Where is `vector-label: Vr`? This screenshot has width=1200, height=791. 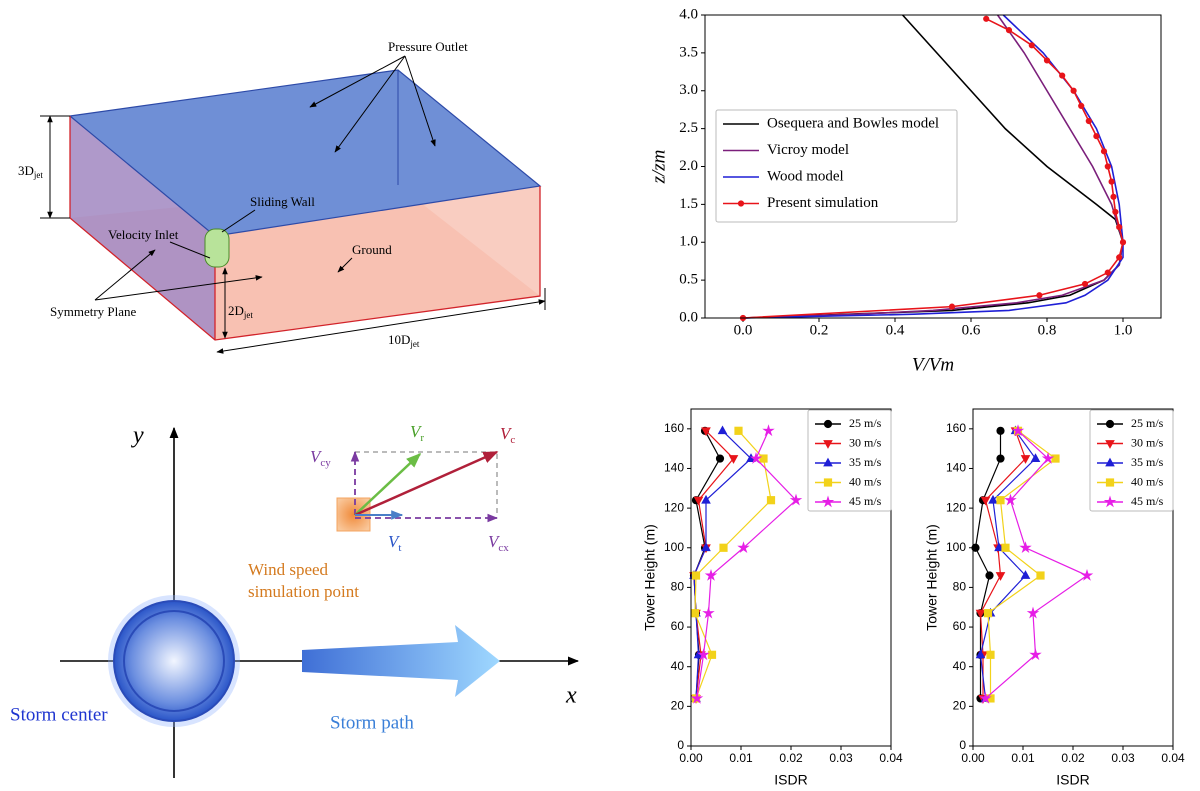
vector-label: Vr is located at coordinates (417, 433).